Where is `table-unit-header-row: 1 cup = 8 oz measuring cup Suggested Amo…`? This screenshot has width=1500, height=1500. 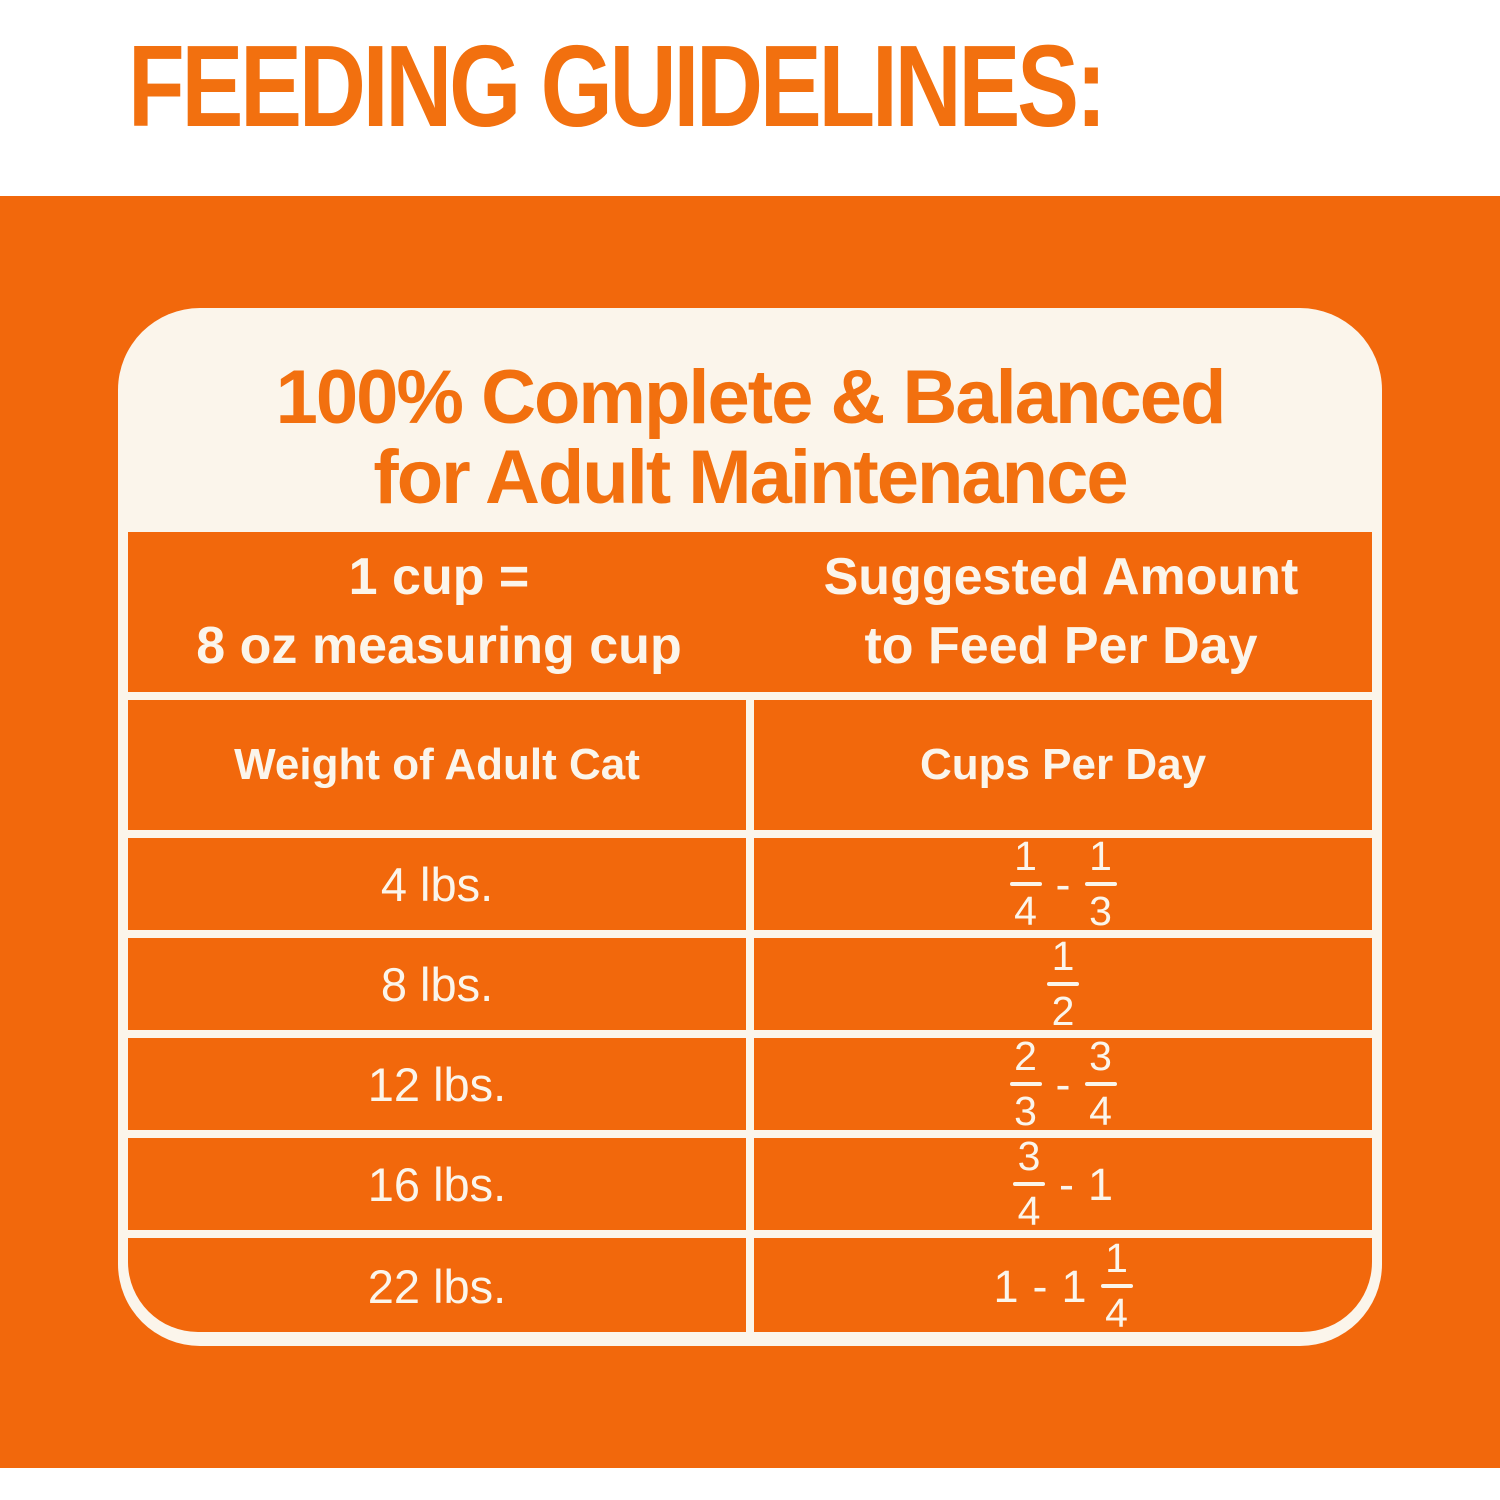 table-unit-header-row: 1 cup = 8 oz measuring cup Suggested Amo… is located at coordinates (750, 612).